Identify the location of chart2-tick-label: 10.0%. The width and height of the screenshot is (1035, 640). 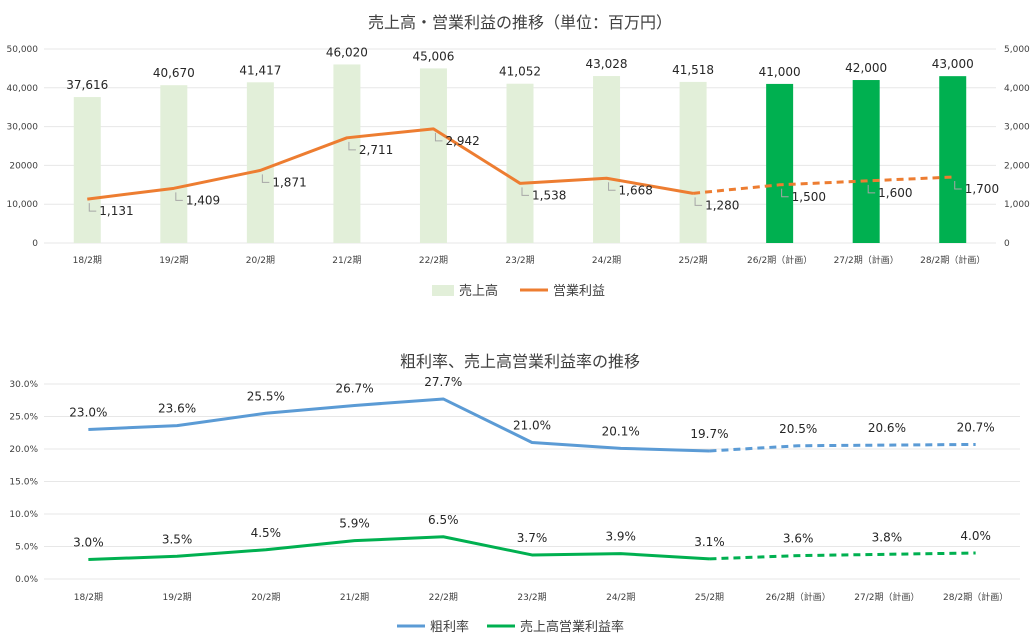
(23, 515).